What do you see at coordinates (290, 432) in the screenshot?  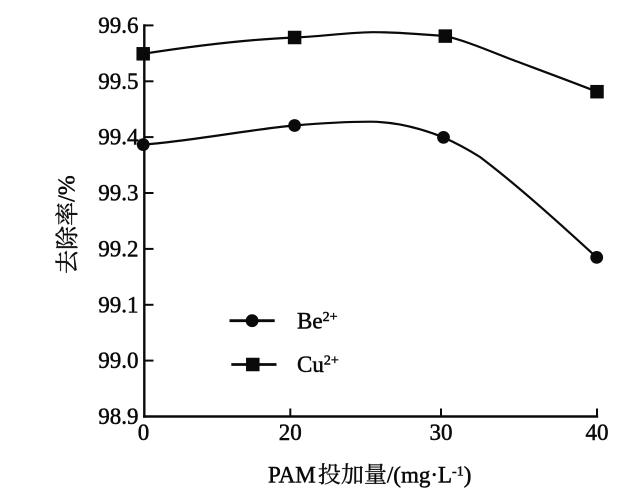 I see `svg-text: 20` at bounding box center [290, 432].